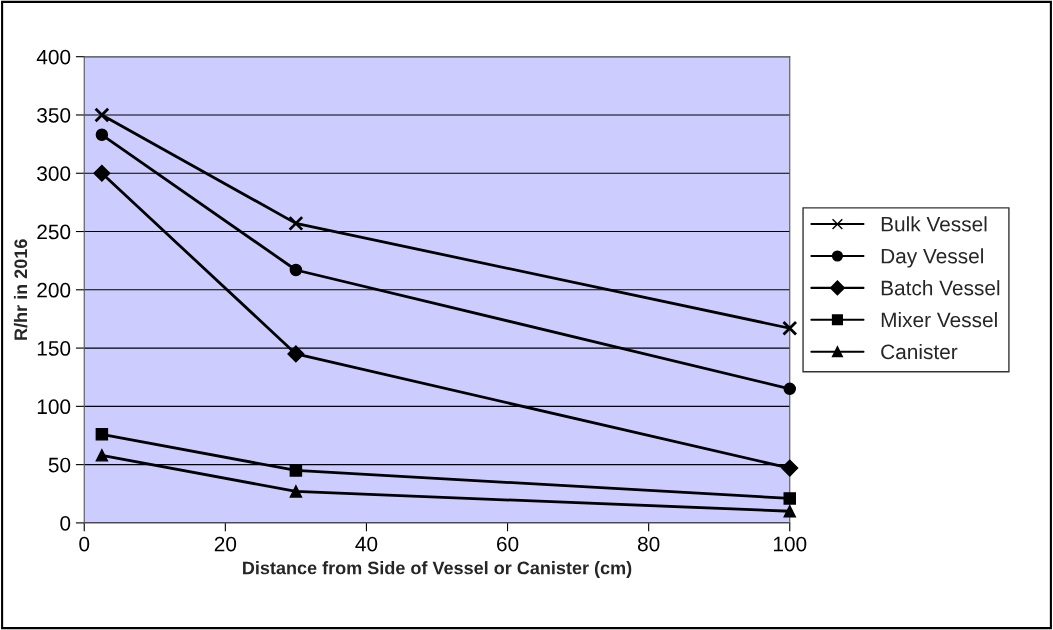 This screenshot has height=630, width=1053. Describe the element at coordinates (225, 544) in the screenshot. I see `x-tick-label: 20` at that location.